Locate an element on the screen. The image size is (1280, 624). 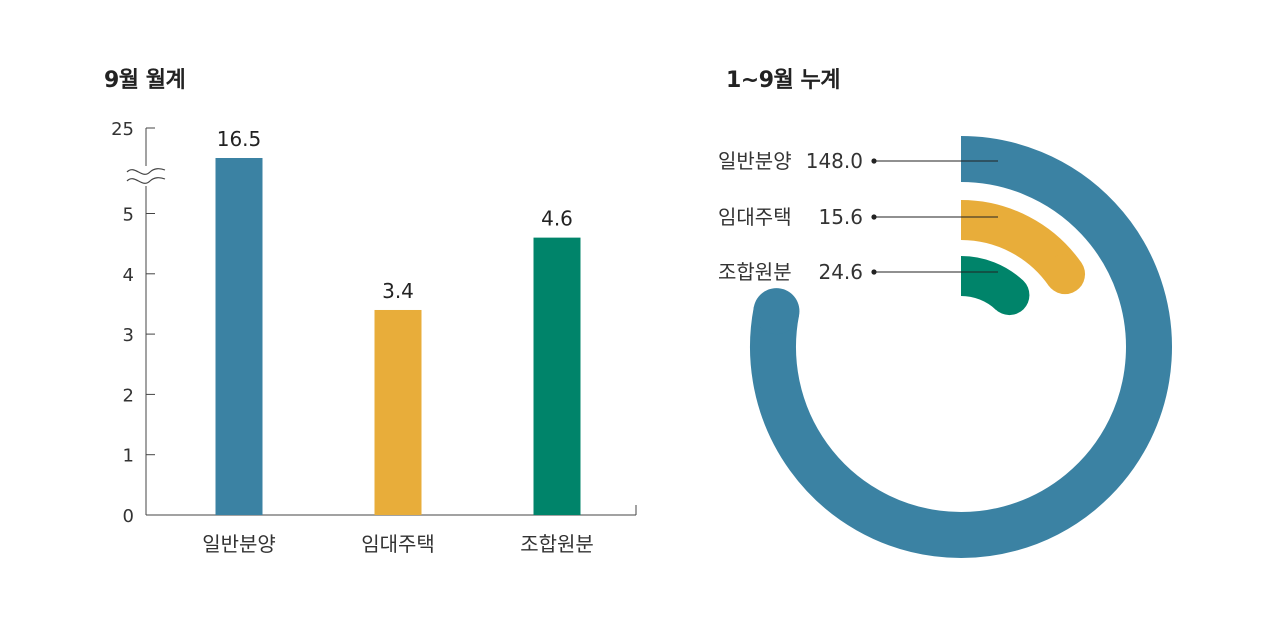
y-tick-label: 25 is located at coordinates (122, 129).